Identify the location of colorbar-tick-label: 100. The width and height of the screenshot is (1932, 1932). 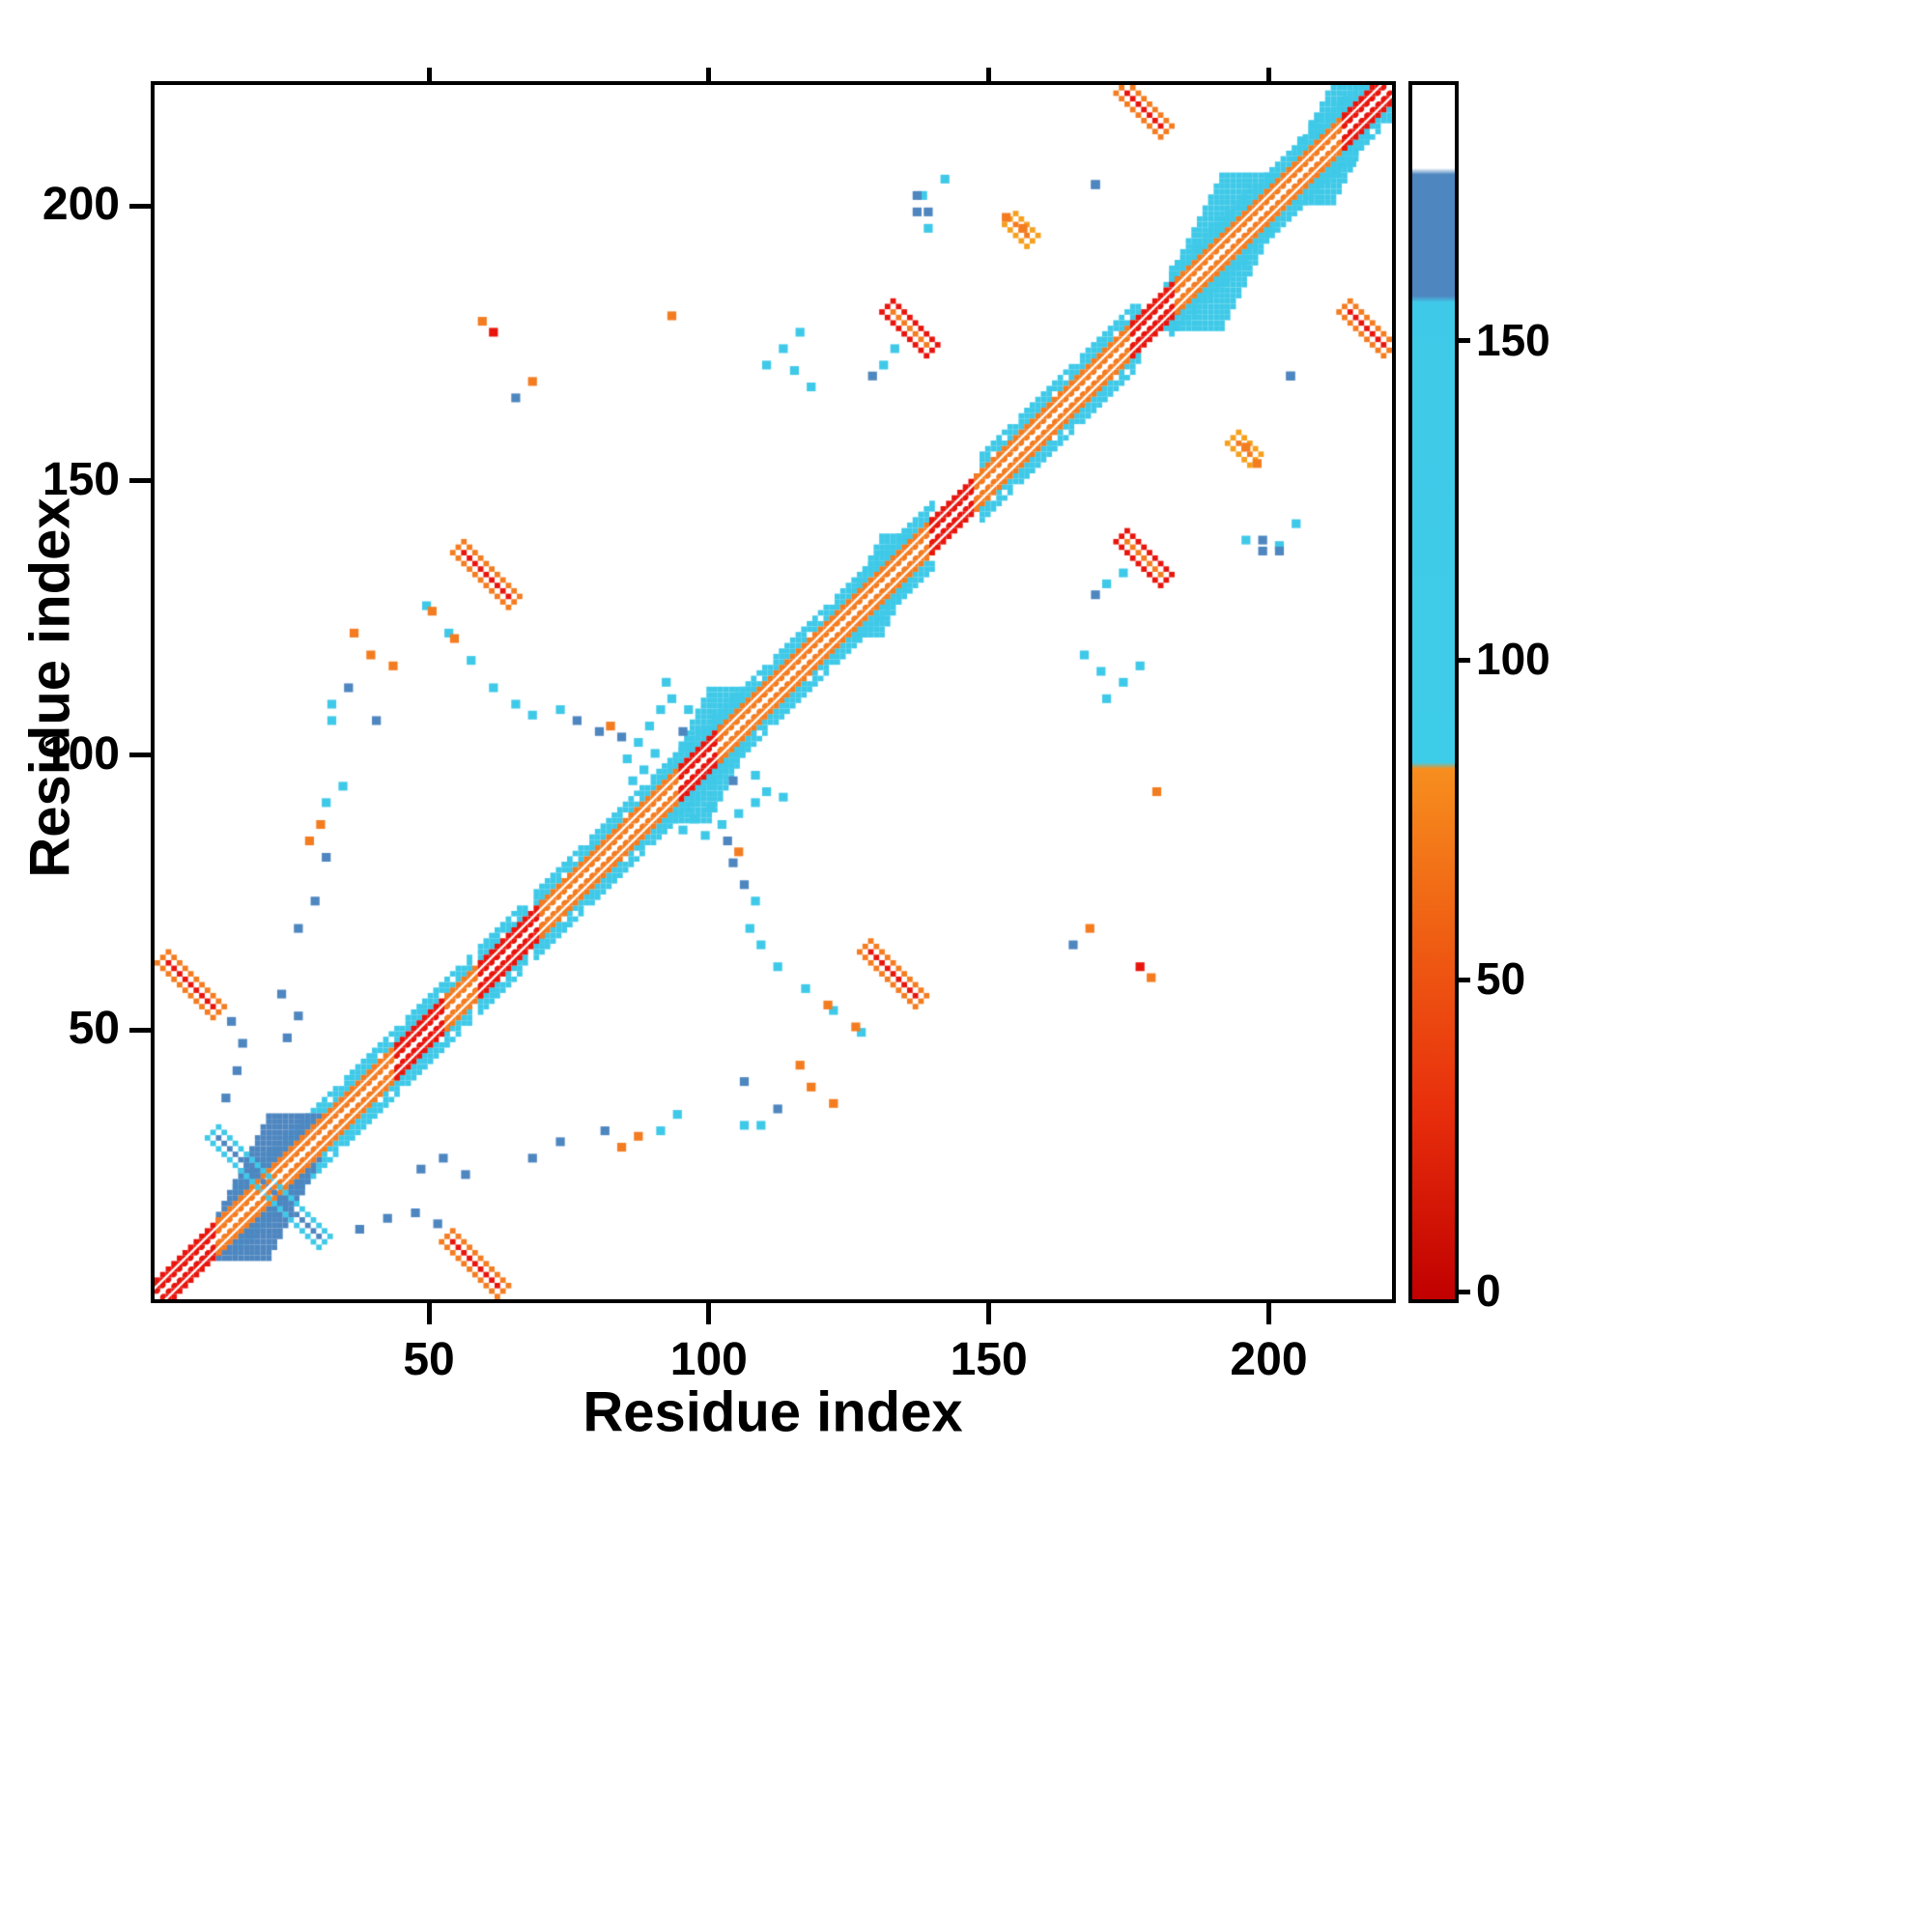
(1513, 659).